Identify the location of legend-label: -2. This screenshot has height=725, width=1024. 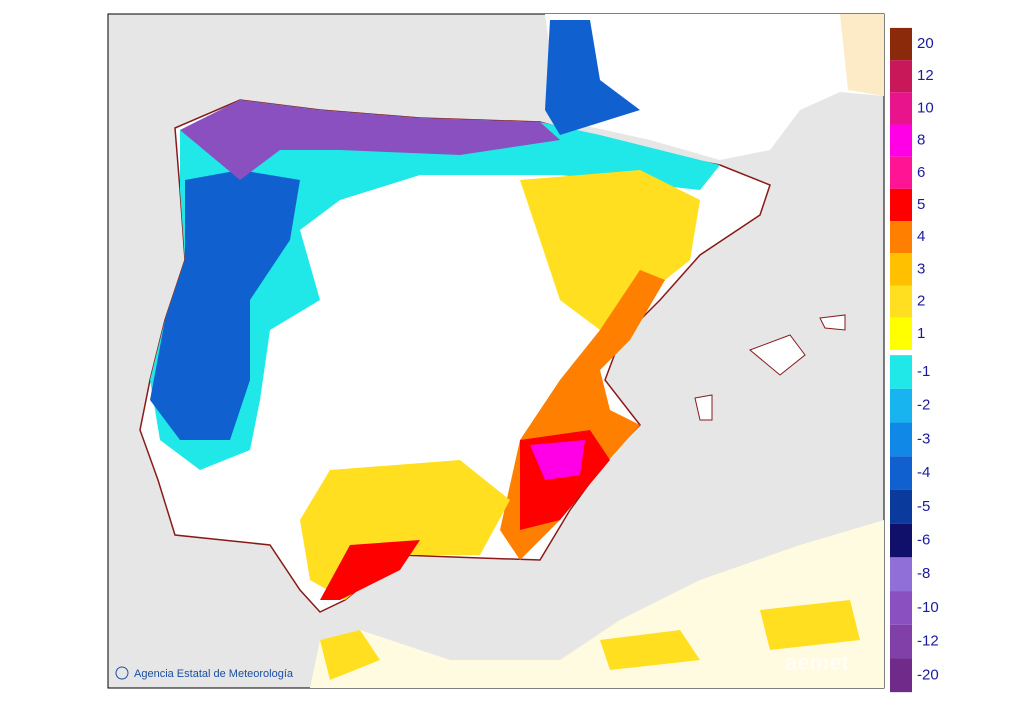
(923, 405).